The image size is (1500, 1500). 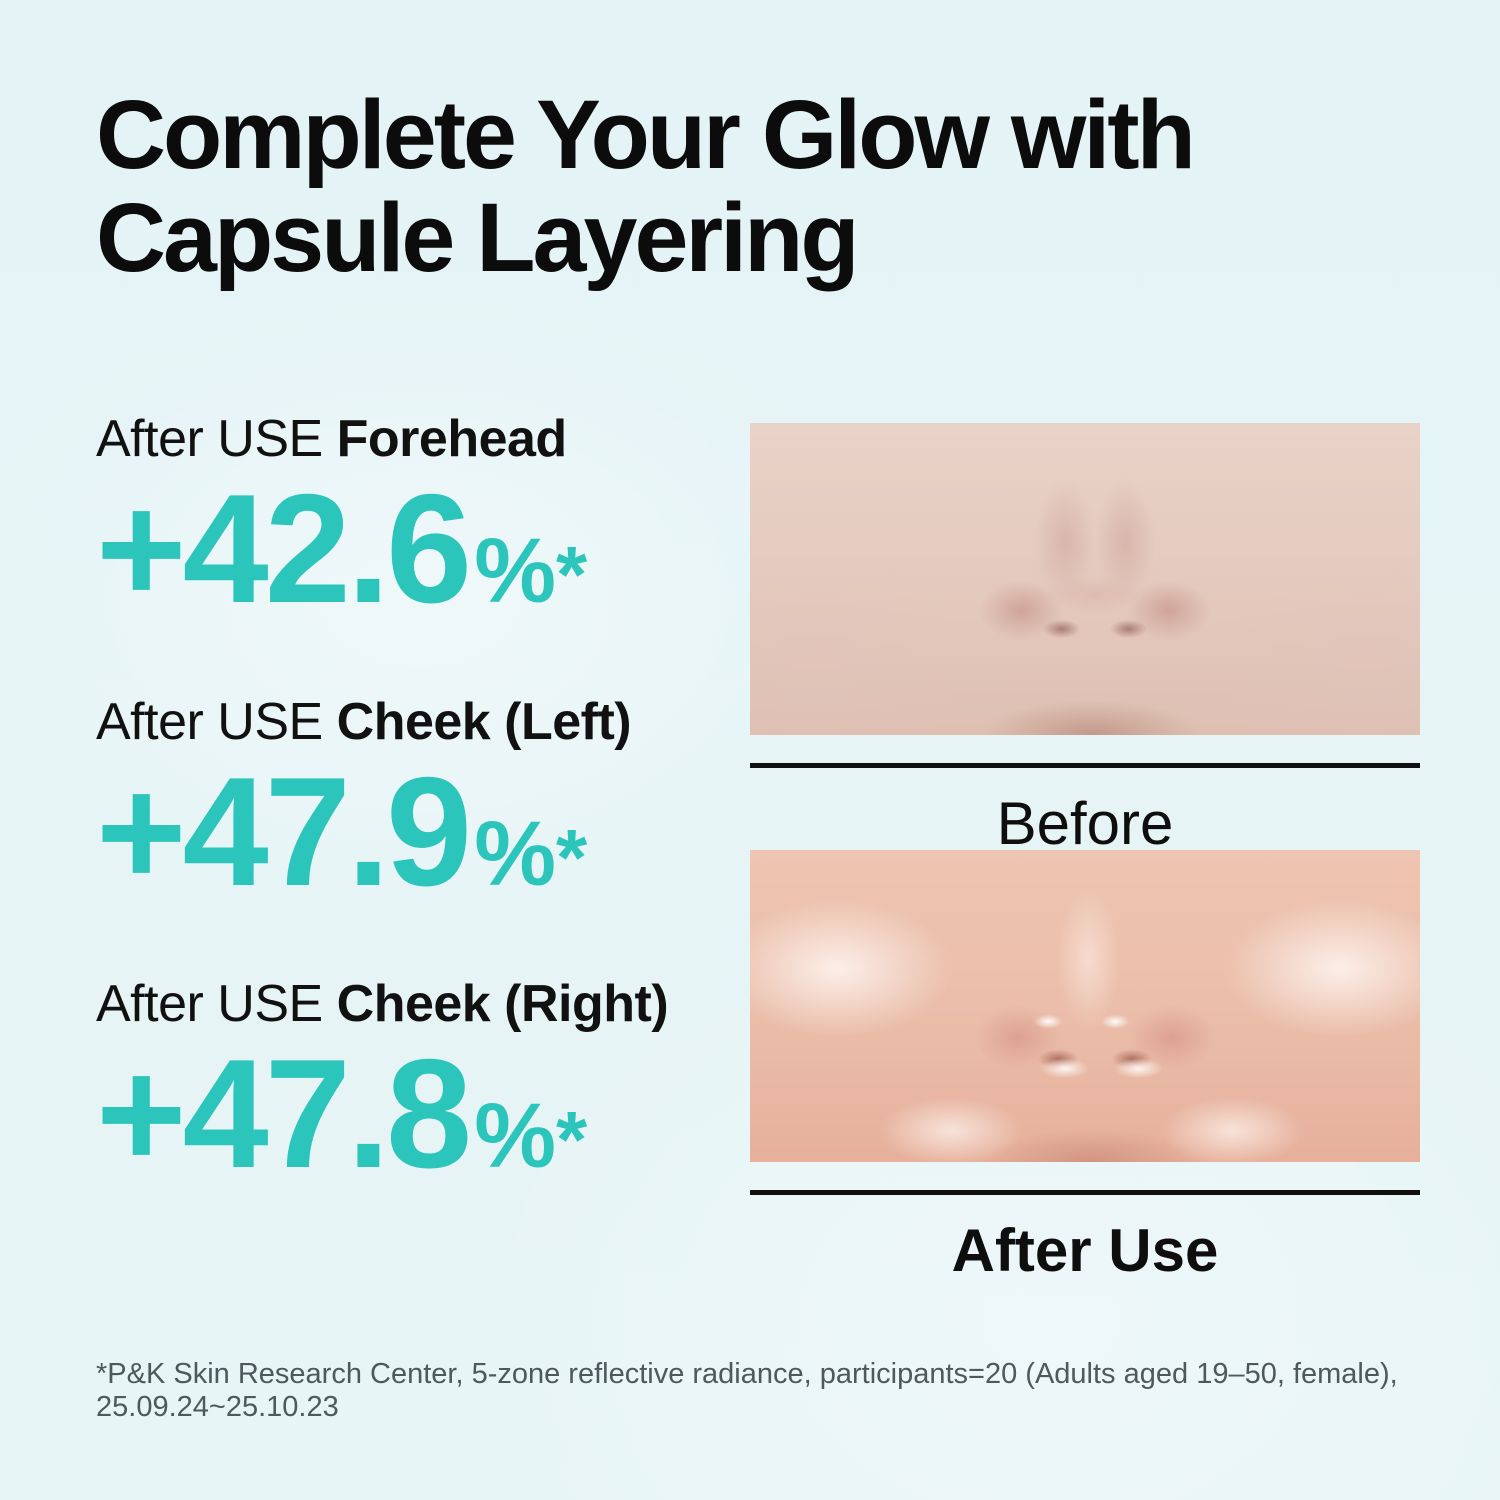 I want to click on stat-cheek-left-label: After USE Cheek (Left), so click(x=364, y=722).